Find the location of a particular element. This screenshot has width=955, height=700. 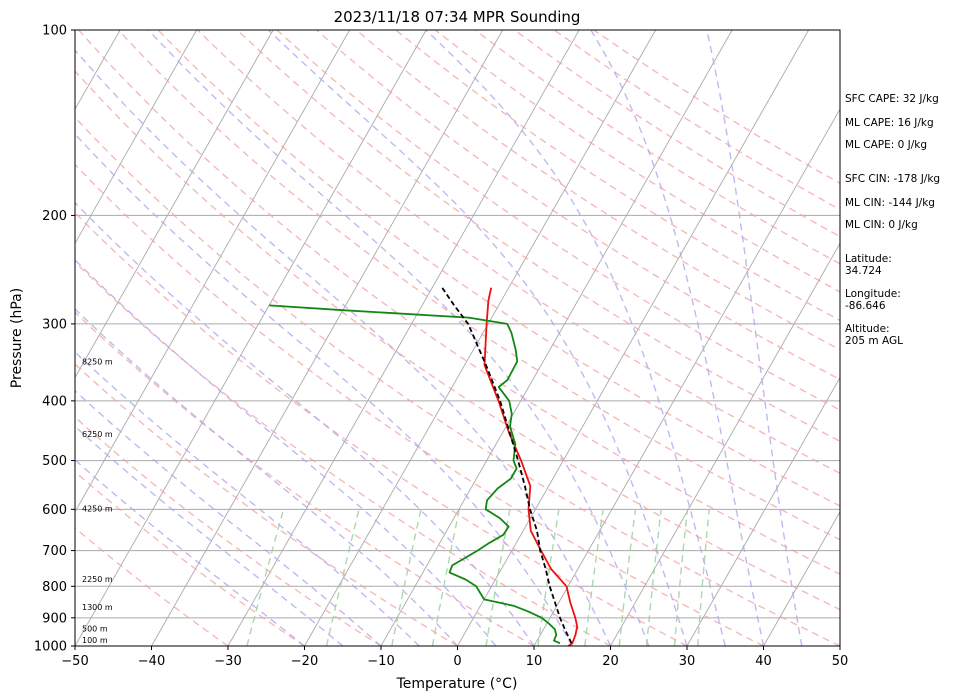

sfc-cin: SFC CIN: -178 J/kg is located at coordinates (892, 179).